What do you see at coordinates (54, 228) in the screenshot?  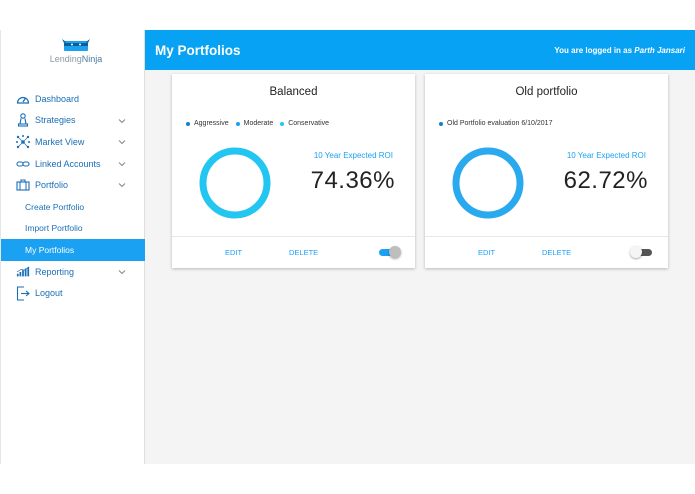 I see `sidebar-subitem-import-portfolio: Import Portfolio` at bounding box center [54, 228].